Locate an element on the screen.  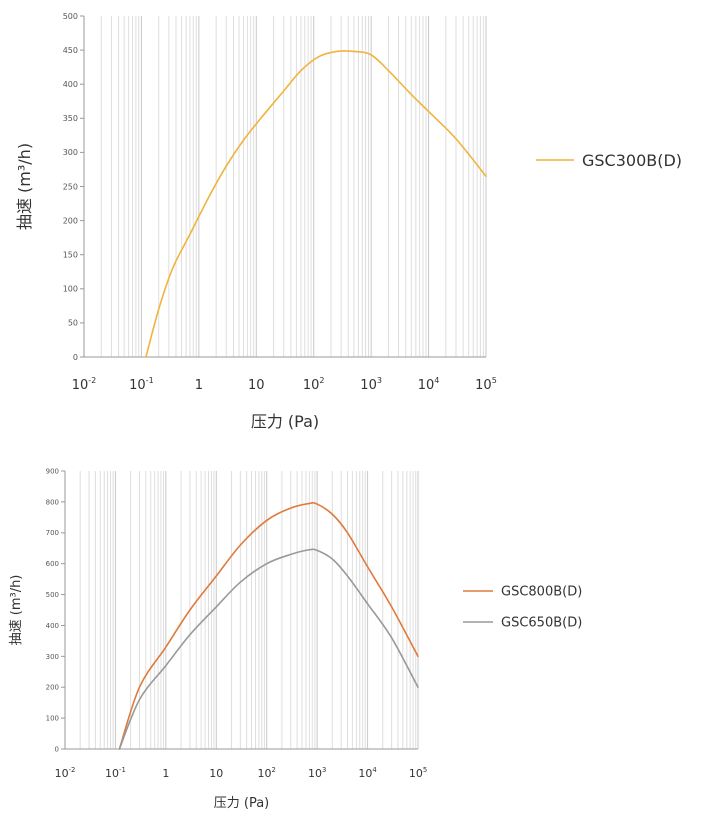
series-line-GSC650B(D) is located at coordinates (268, 649).